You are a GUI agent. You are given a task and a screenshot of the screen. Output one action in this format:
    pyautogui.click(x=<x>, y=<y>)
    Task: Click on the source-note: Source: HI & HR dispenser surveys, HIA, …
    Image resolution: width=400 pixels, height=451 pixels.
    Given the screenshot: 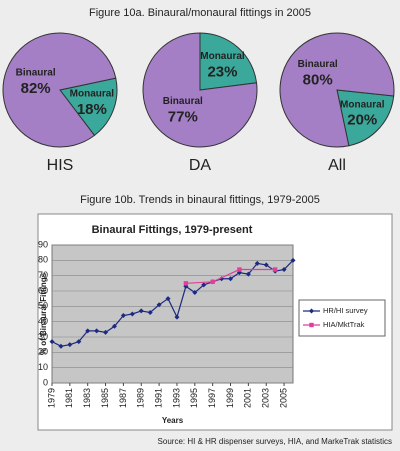 What is the action you would take?
    pyautogui.click(x=275, y=441)
    